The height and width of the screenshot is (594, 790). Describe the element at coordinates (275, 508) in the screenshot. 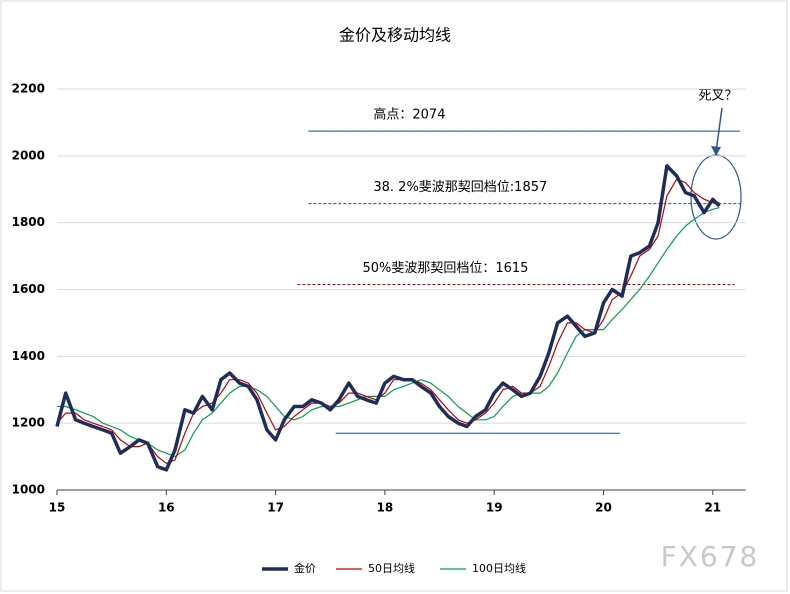

I see `x-tick-label: 17` at that location.